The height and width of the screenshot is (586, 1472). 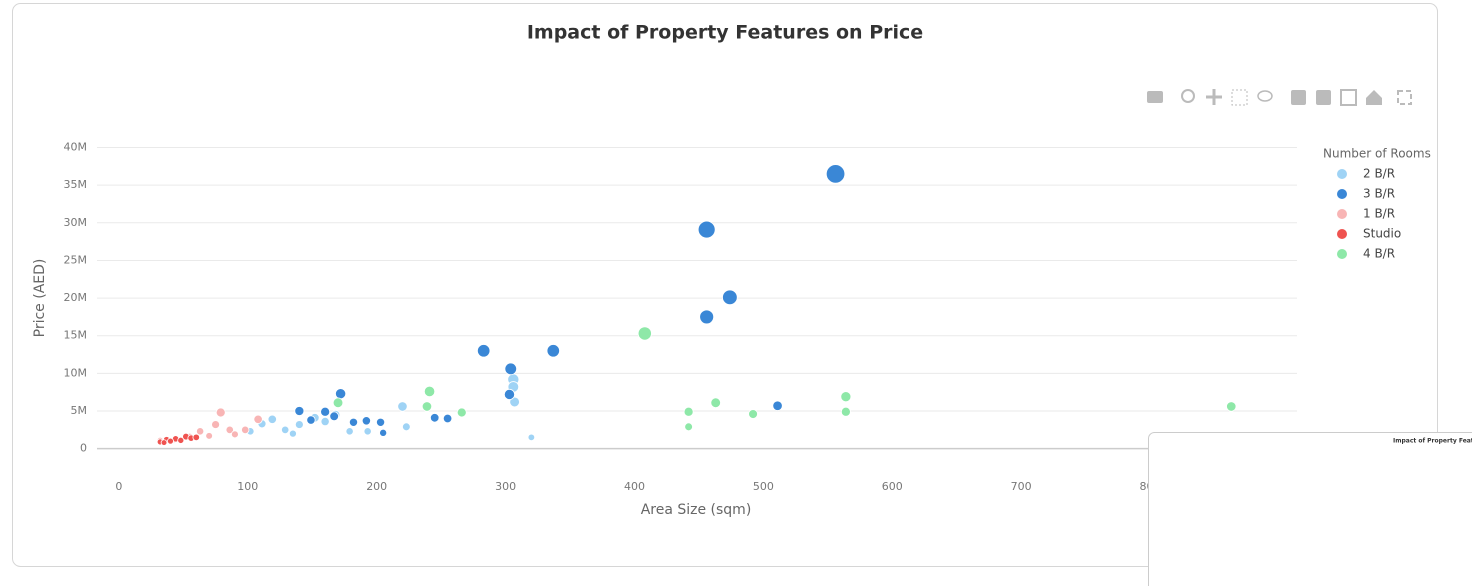 I want to click on x-tick-label: 700, so click(x=1021, y=486).